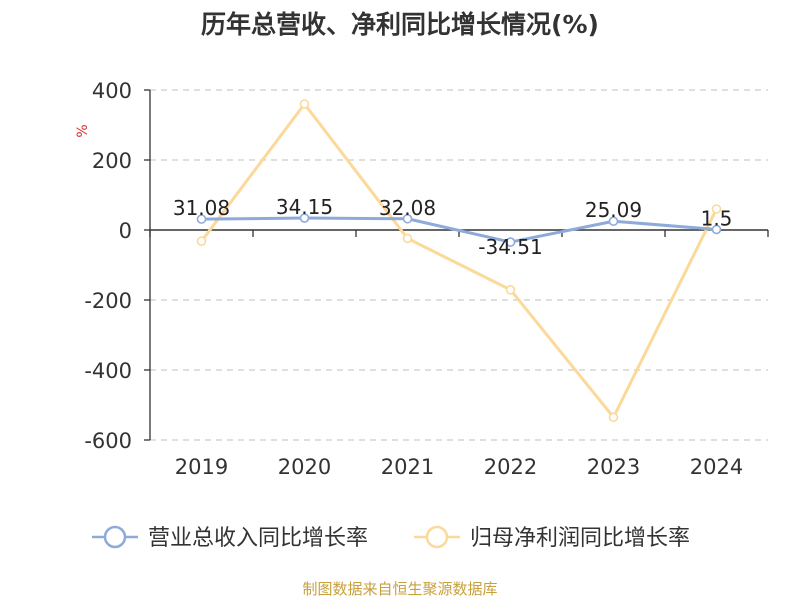 The width and height of the screenshot is (800, 604). I want to click on series-line, so click(459, 230).